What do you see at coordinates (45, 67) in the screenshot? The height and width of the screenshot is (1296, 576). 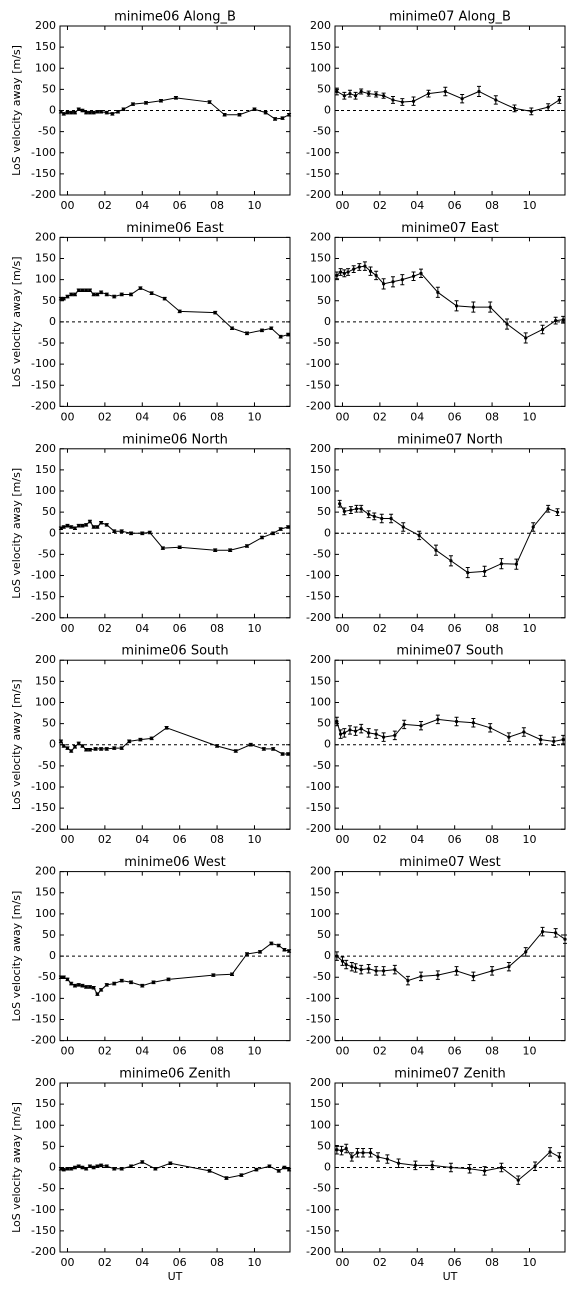 I see `y-tick-label: 100` at bounding box center [45, 67].